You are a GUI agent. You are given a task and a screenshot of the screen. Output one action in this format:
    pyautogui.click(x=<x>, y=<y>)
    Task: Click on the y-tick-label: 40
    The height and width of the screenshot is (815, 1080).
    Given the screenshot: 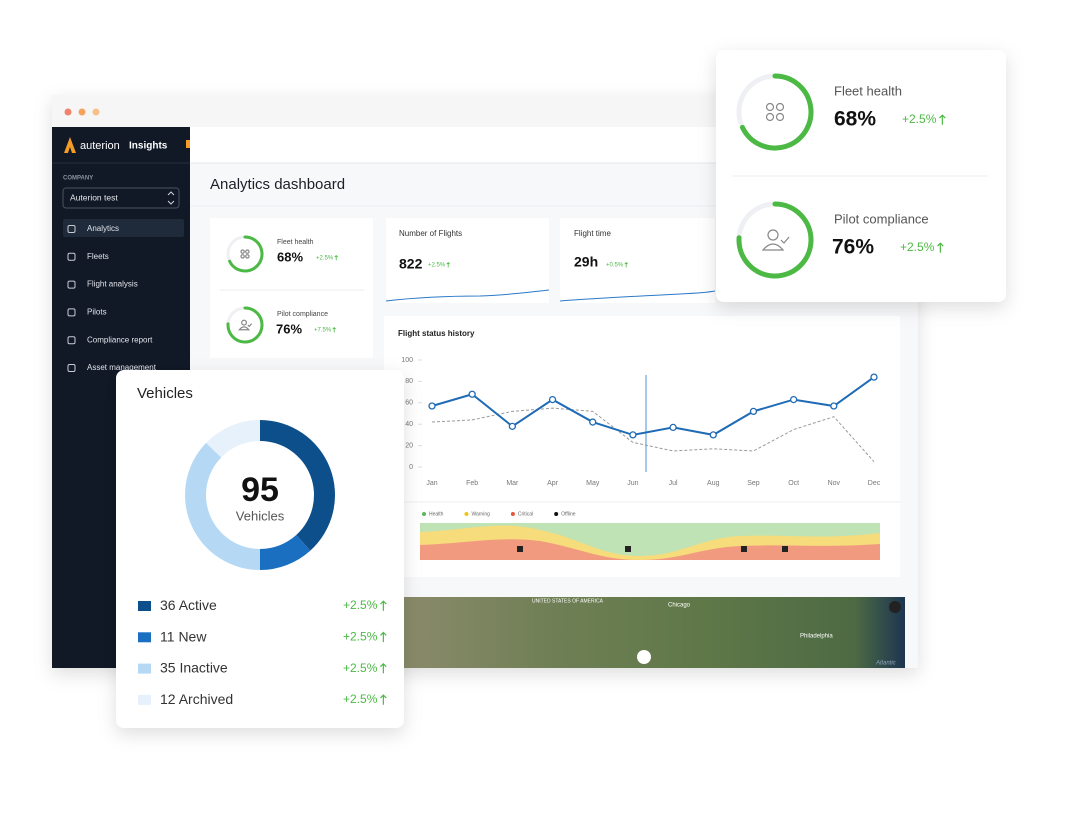 What is the action you would take?
    pyautogui.click(x=409, y=424)
    